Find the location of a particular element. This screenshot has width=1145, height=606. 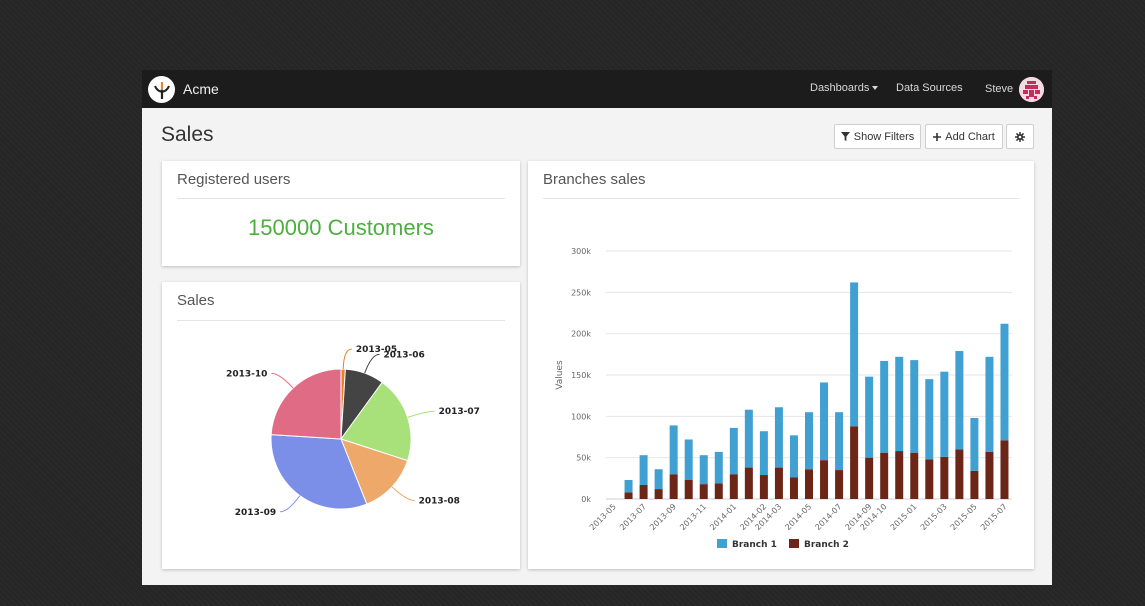

x-tick-label: 2014-07 is located at coordinates (828, 517).